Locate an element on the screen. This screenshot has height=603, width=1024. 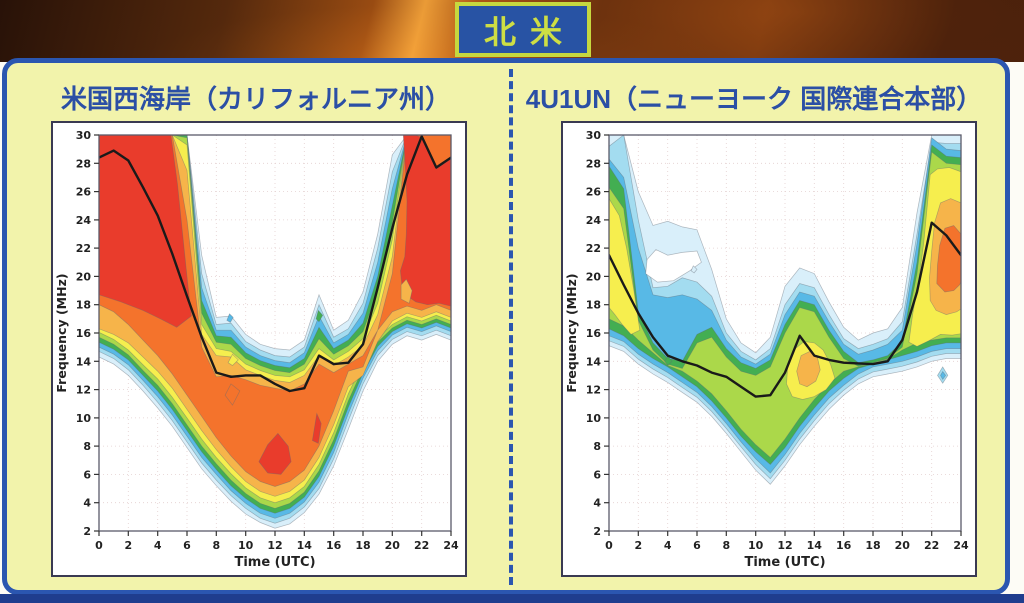
region-badge: 北米 is located at coordinates (523, 29).